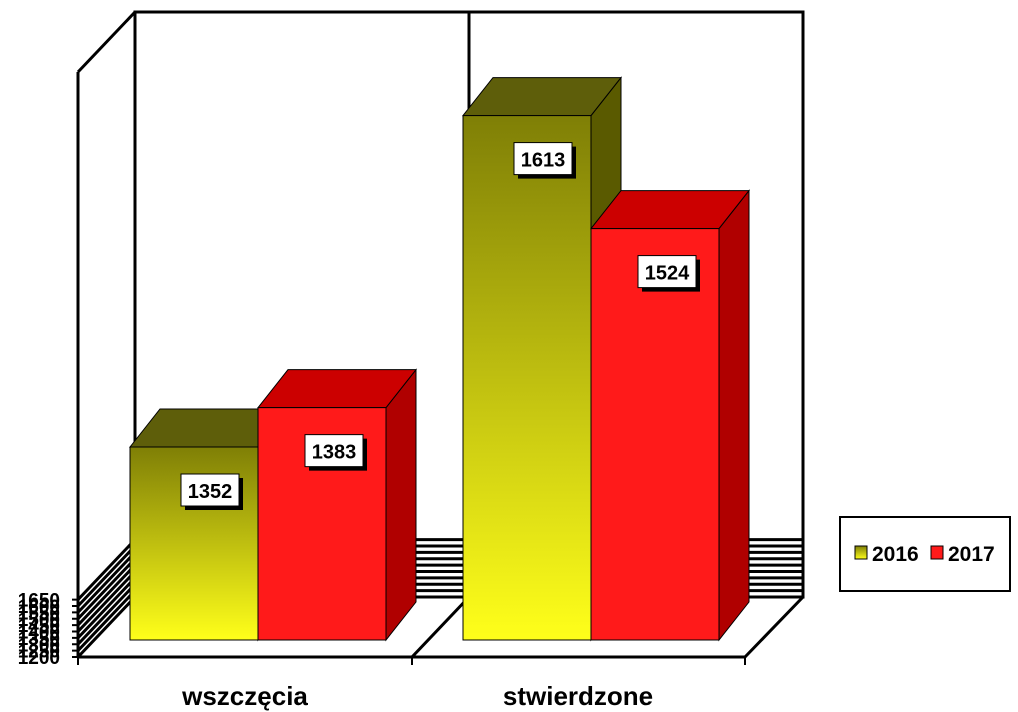 The image size is (1018, 712). I want to click on data-label: 1352, so click(210, 492).